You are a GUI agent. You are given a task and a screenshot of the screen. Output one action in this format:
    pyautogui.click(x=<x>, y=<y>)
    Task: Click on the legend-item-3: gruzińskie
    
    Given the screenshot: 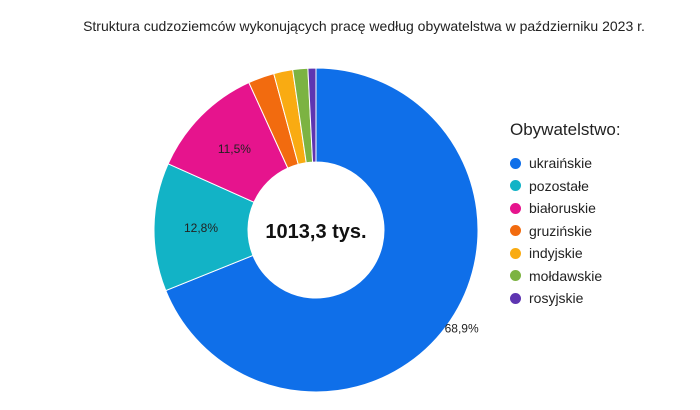 What is the action you would take?
    pyautogui.click(x=565, y=231)
    